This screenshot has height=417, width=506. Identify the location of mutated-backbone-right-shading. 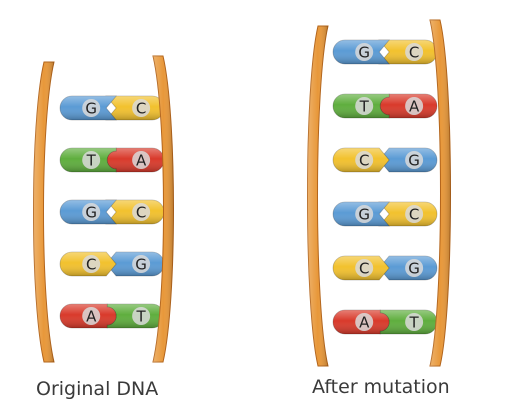
(440, 193).